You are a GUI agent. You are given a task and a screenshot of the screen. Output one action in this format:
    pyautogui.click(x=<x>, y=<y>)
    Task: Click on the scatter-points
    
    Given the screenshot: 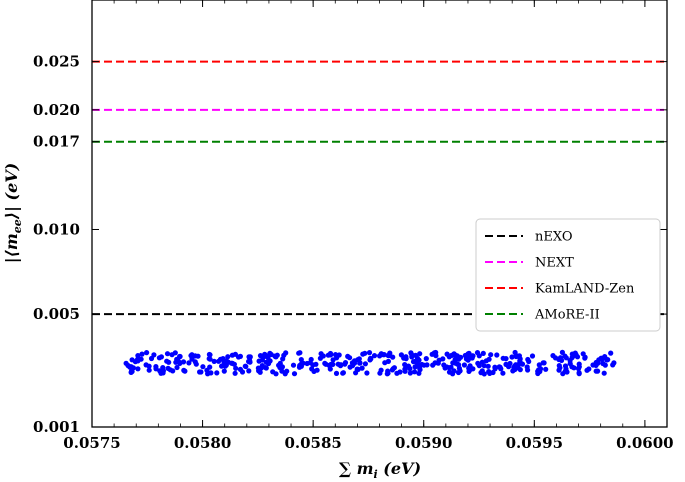 What is the action you would take?
    pyautogui.click(x=370, y=363)
    